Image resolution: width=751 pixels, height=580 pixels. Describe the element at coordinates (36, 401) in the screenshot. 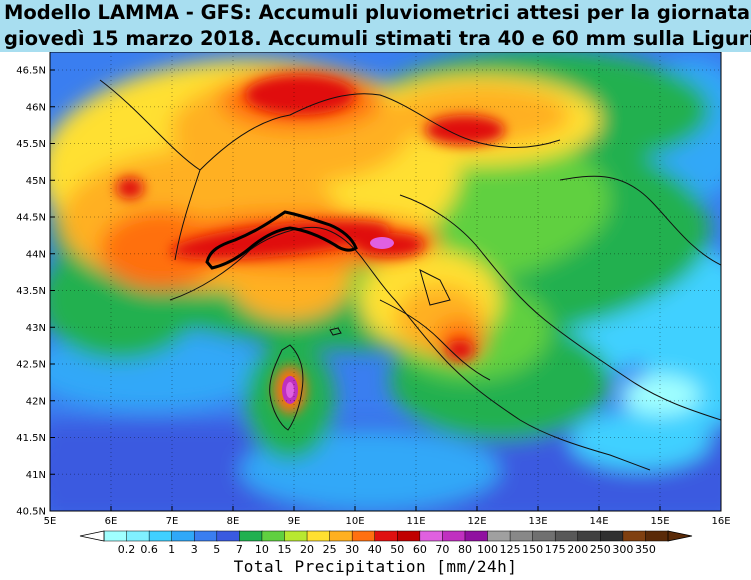

I see `latitude-label: 42N` at that location.